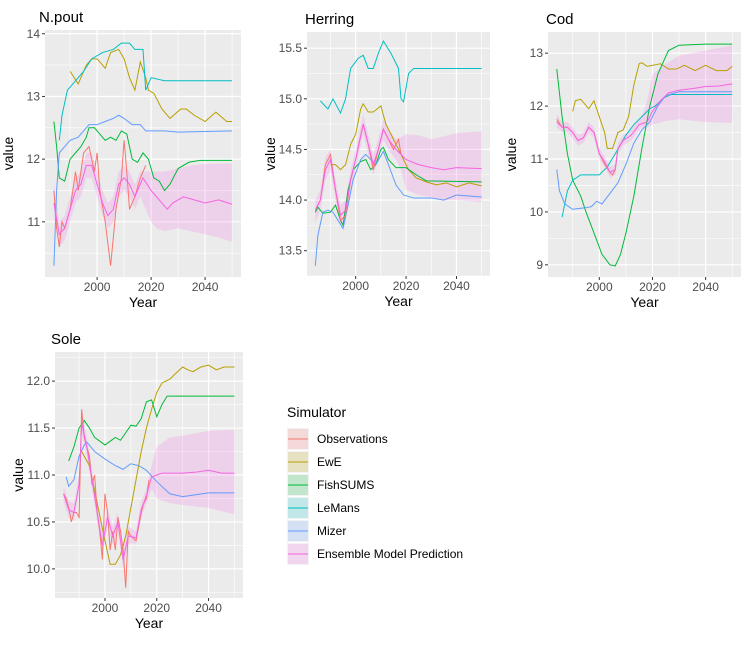 Image resolution: width=752 pixels, height=645 pixels. I want to click on legend-item-ensemble-model-prediction: Ensemble Model Prediction, so click(375, 554).